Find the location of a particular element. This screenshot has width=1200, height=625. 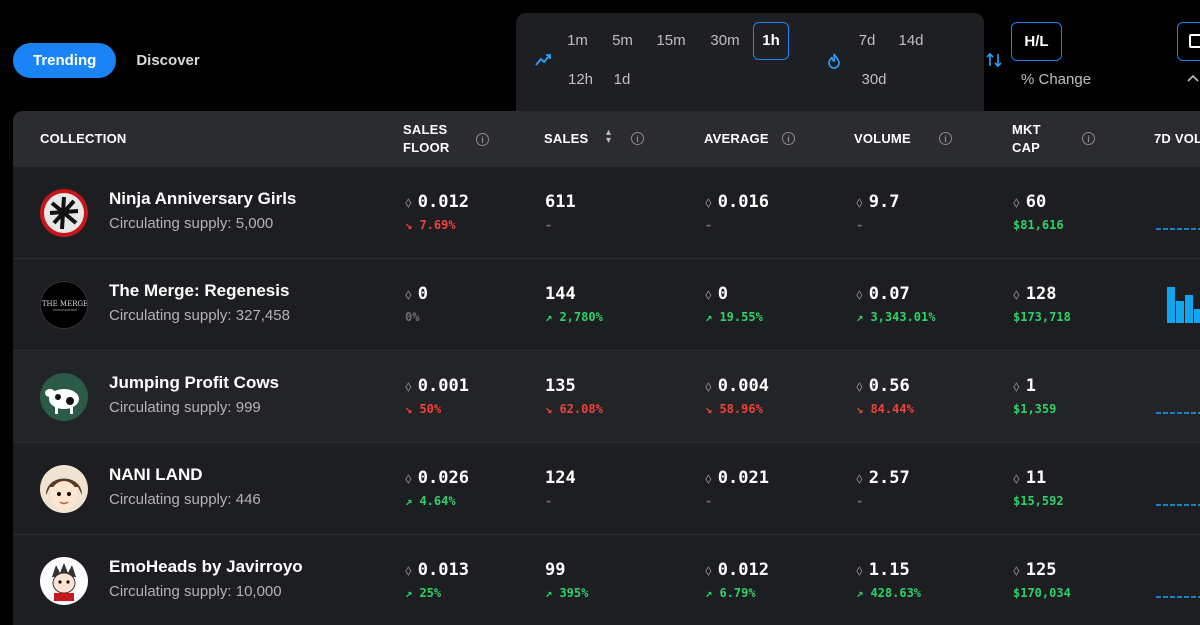

average-change: ↘ 58.96% is located at coordinates (734, 409).